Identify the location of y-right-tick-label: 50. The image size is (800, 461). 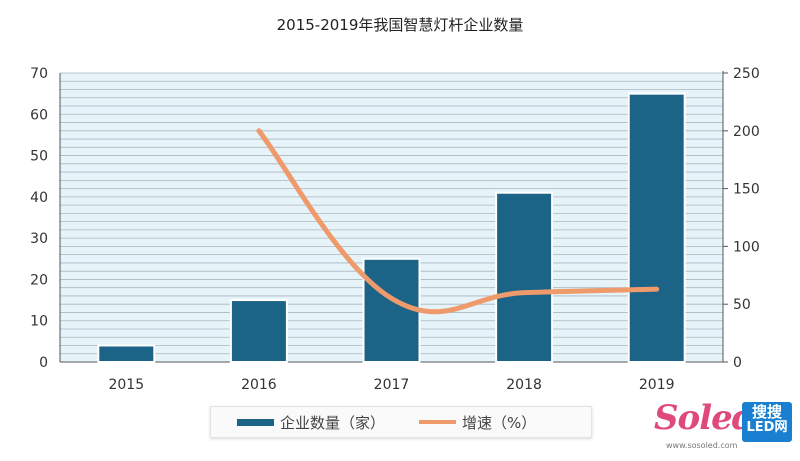
(742, 305).